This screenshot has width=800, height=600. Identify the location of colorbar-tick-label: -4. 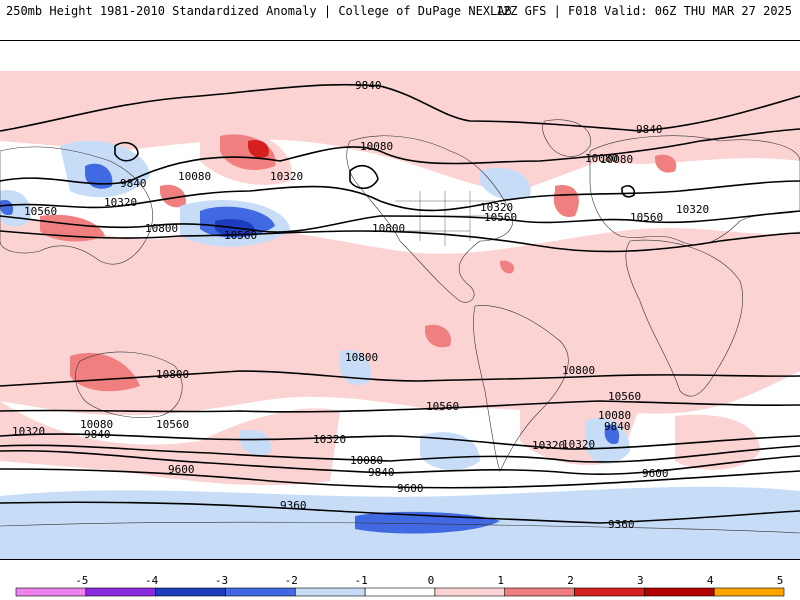
(152, 580).